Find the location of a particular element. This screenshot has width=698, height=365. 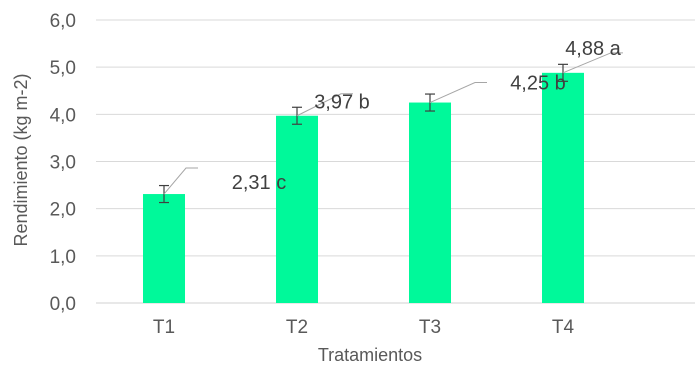

y-tick-label: 0,0 is located at coordinates (63, 304).